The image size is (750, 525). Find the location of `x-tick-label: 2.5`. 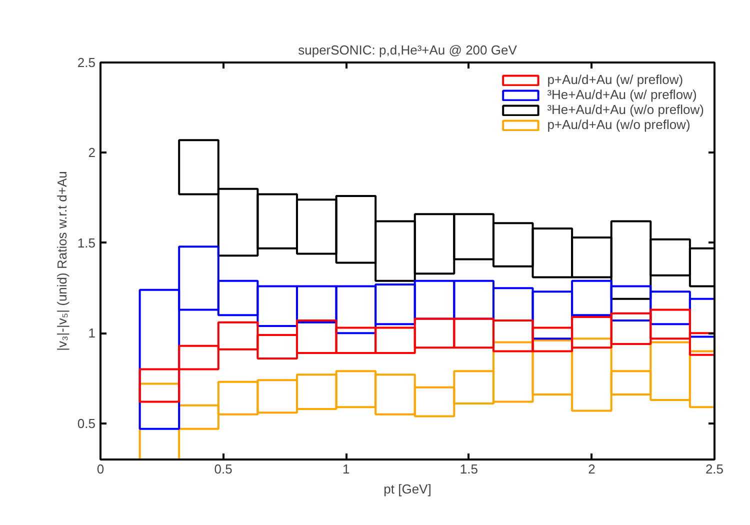

x-tick-label: 2.5 is located at coordinates (714, 469).